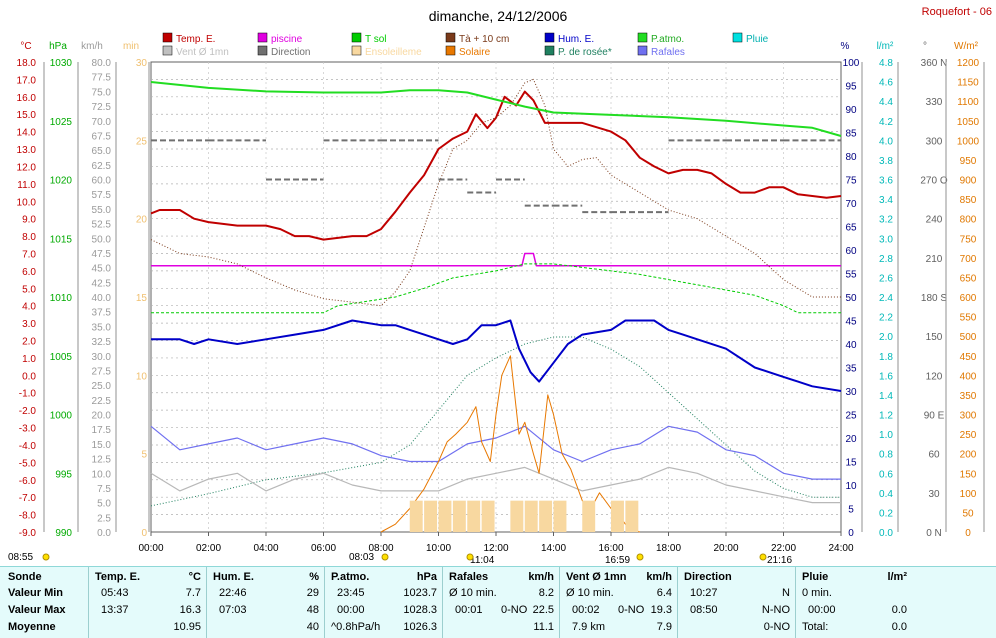 The height and width of the screenshot is (638, 996). I want to click on axis-unit: °, so click(925, 46).